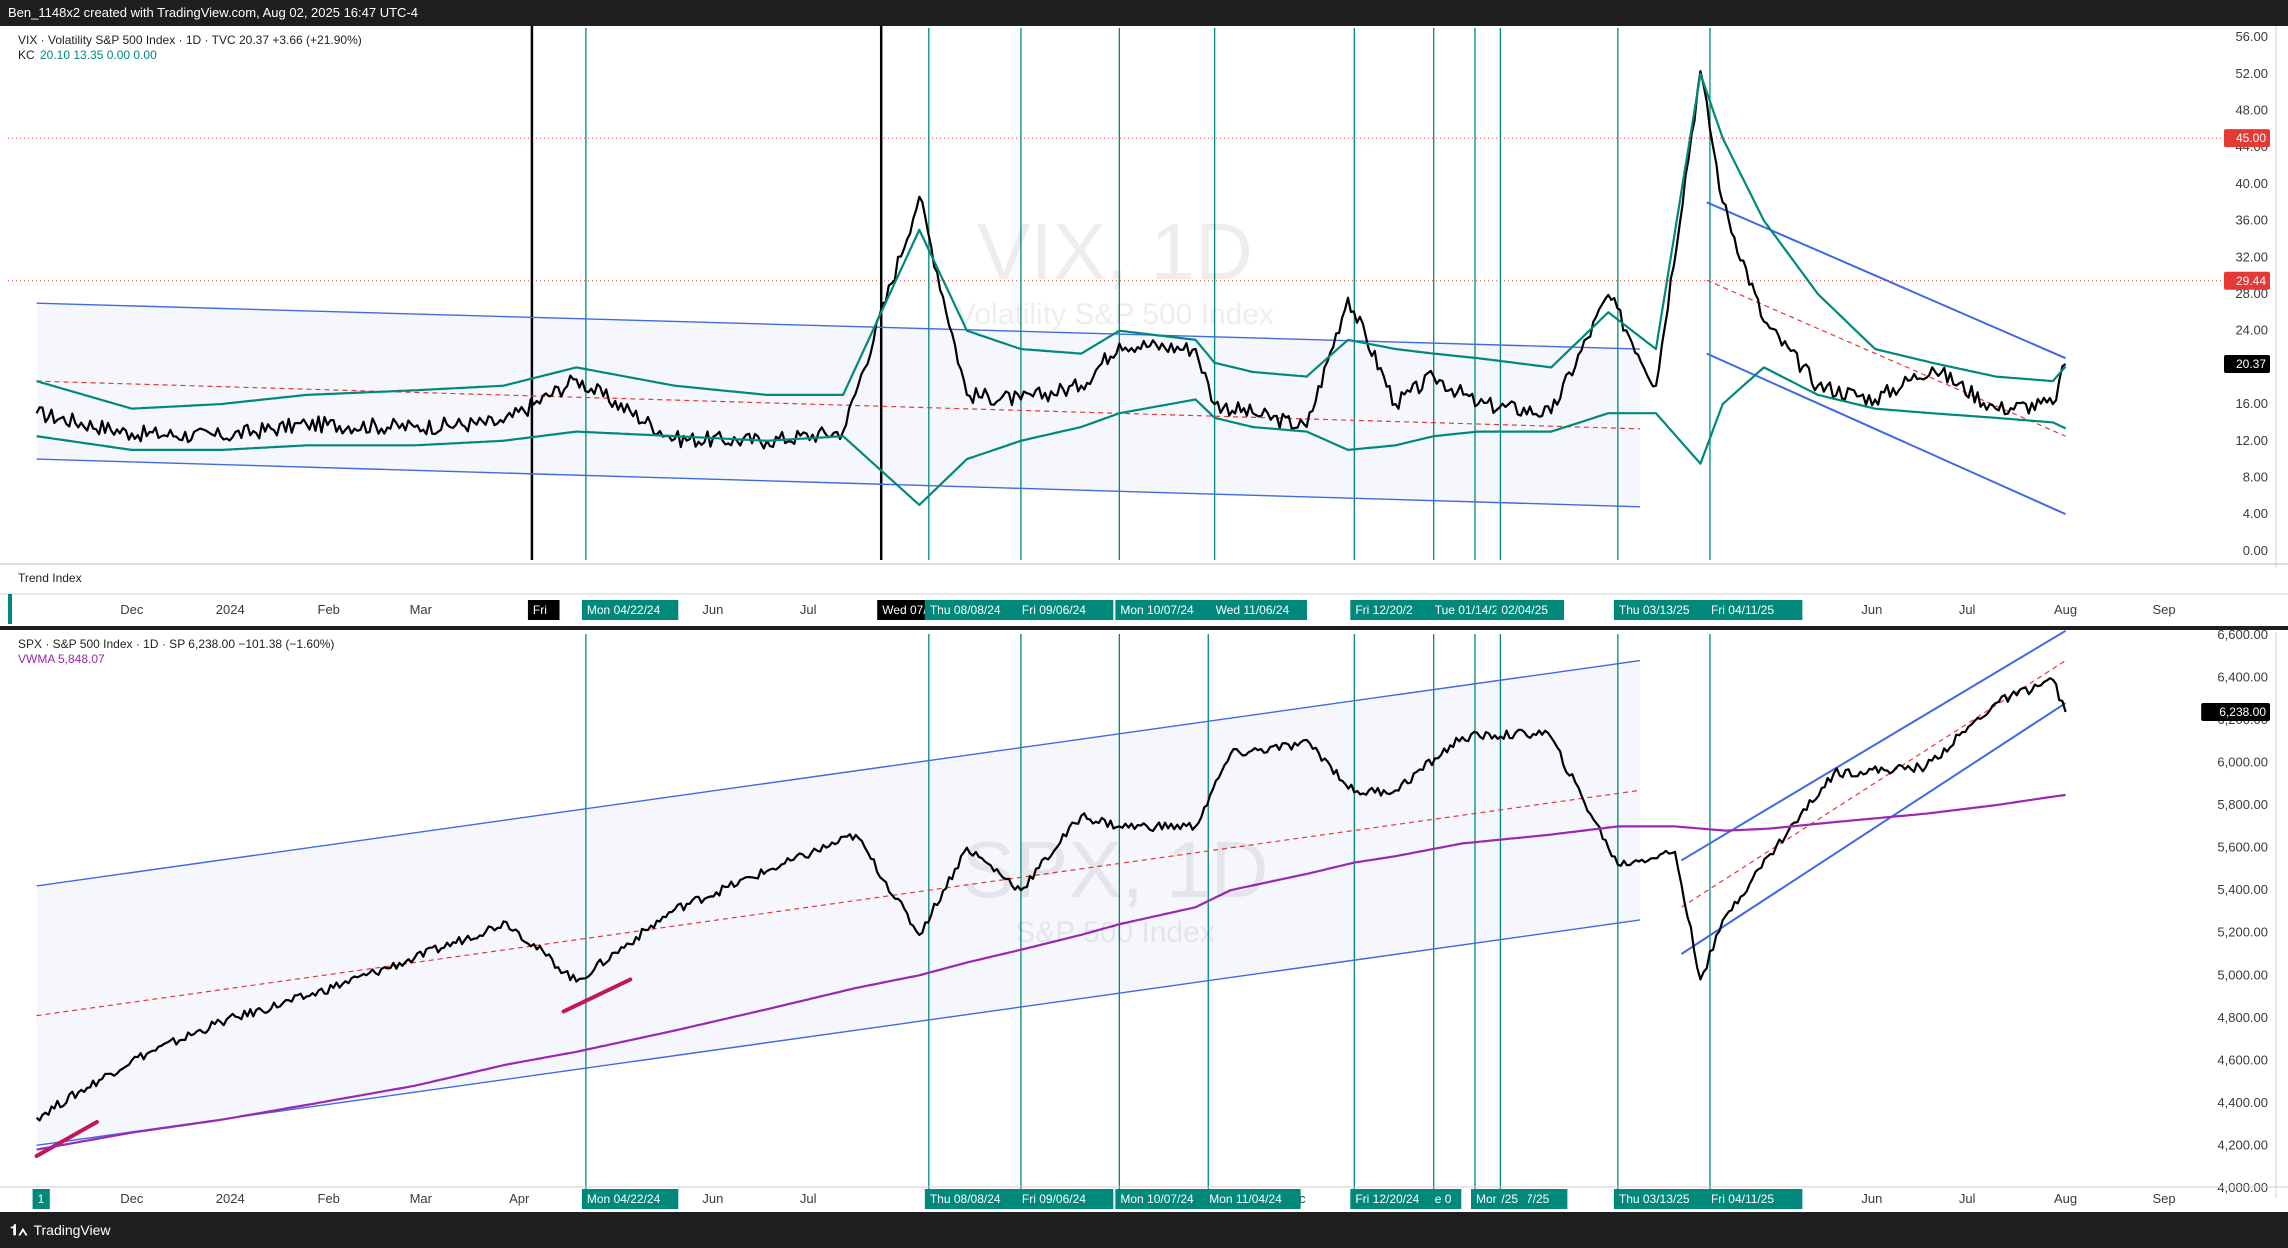  What do you see at coordinates (19, 1230) in the screenshot?
I see `tradingview-logo-icon: 𝟏∧` at bounding box center [19, 1230].